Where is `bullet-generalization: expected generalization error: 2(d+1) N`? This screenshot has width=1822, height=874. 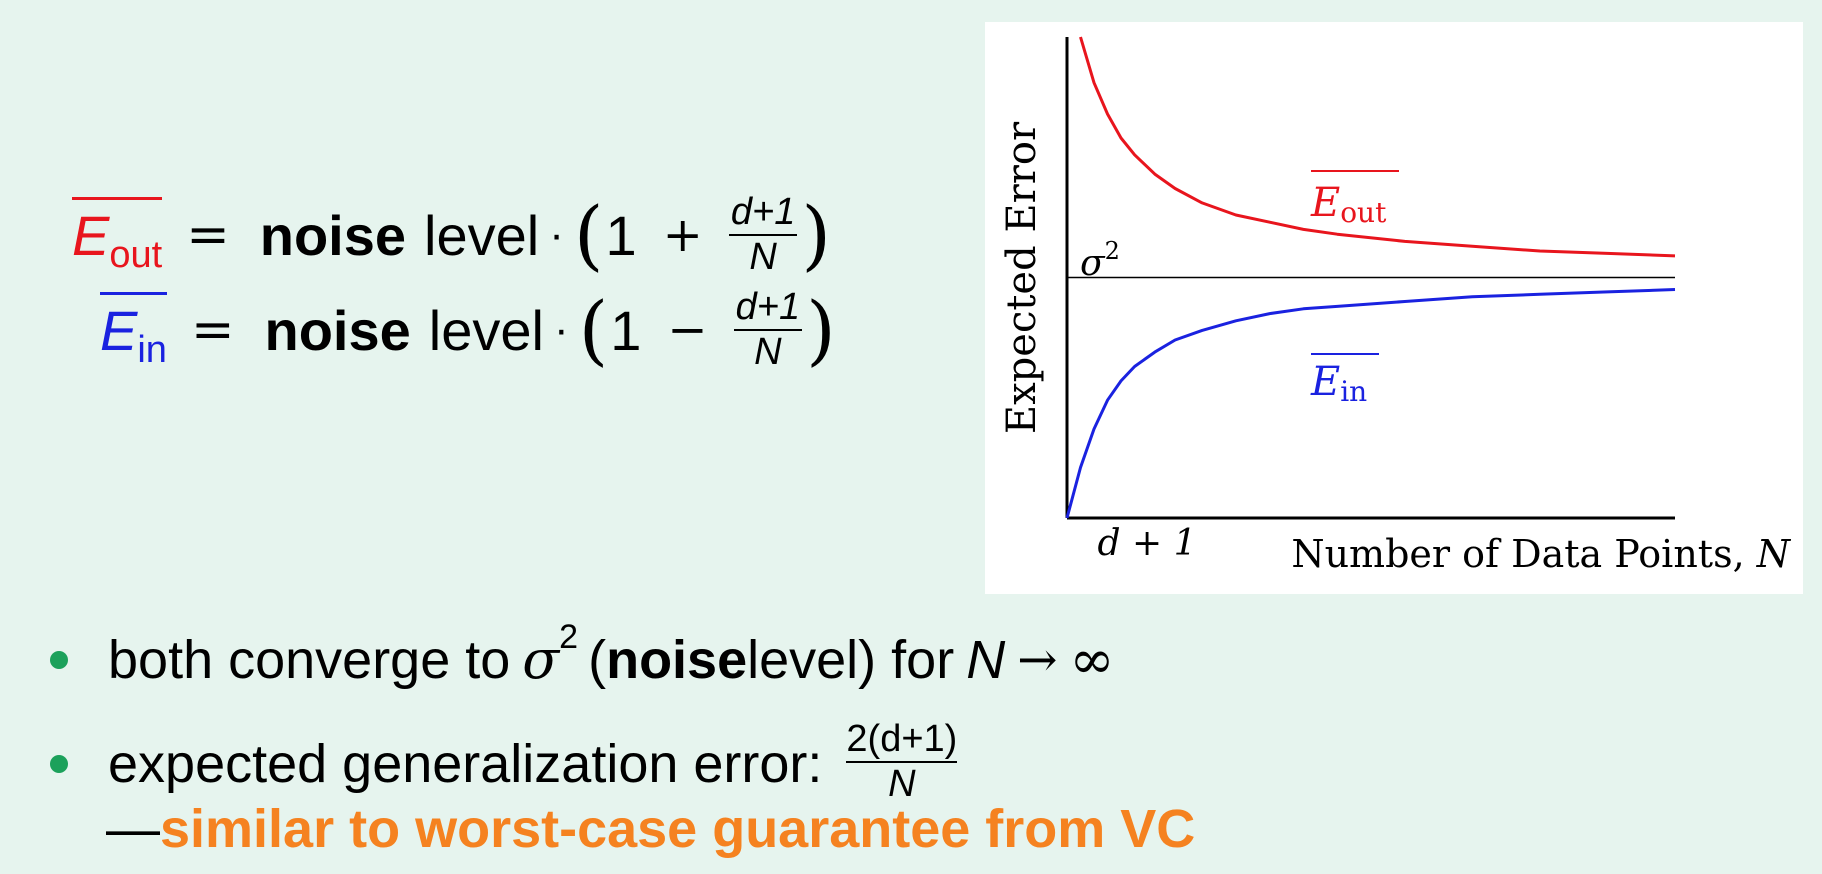 bullet-generalization: expected generalization error: 2(d+1) N is located at coordinates (504, 762).